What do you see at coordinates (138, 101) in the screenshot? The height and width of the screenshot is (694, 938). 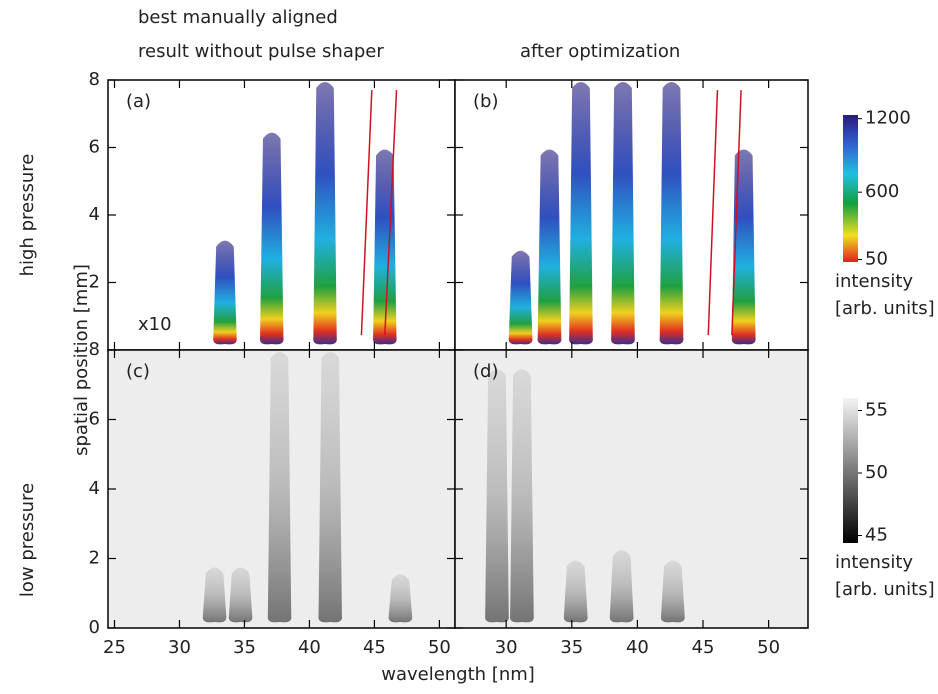 I see `panel-label: (a)` at bounding box center [138, 101].